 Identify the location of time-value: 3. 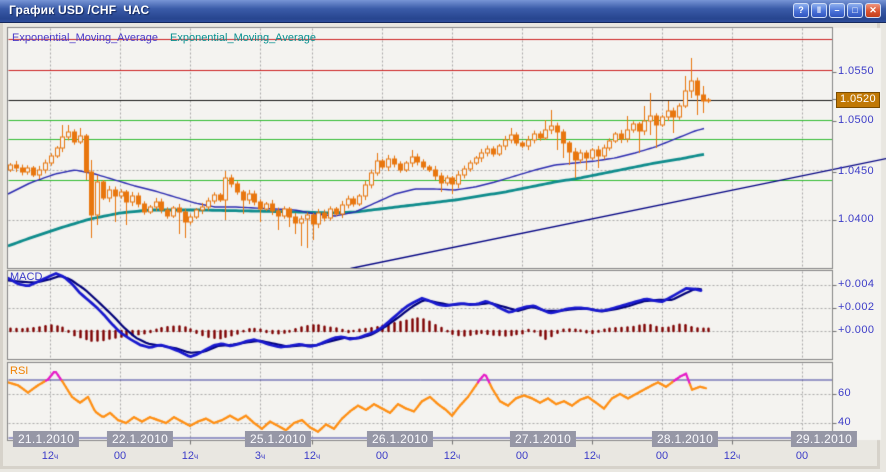
(257, 456).